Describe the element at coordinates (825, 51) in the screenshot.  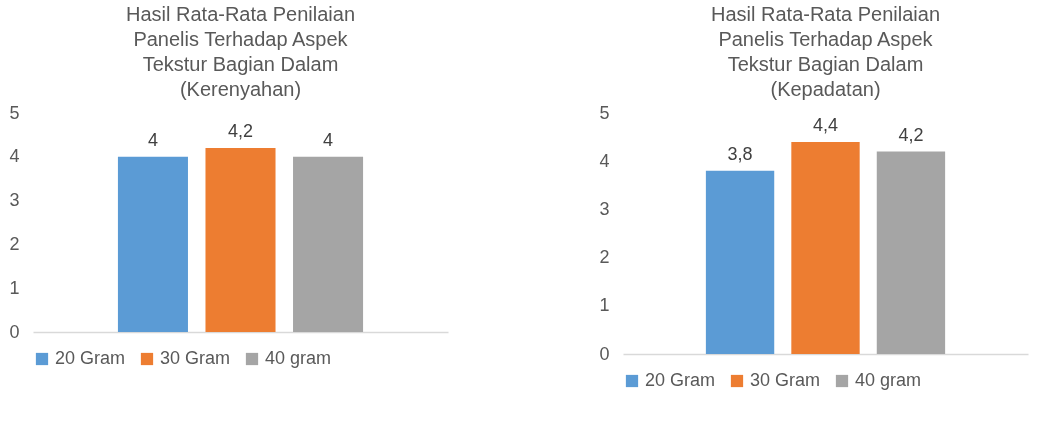
I see `chart-title: Hasil Rata-Rata Penilaian Panelis Terhadap Aspek Tekstur Bagian Dalam (Kepadatan)` at that location.